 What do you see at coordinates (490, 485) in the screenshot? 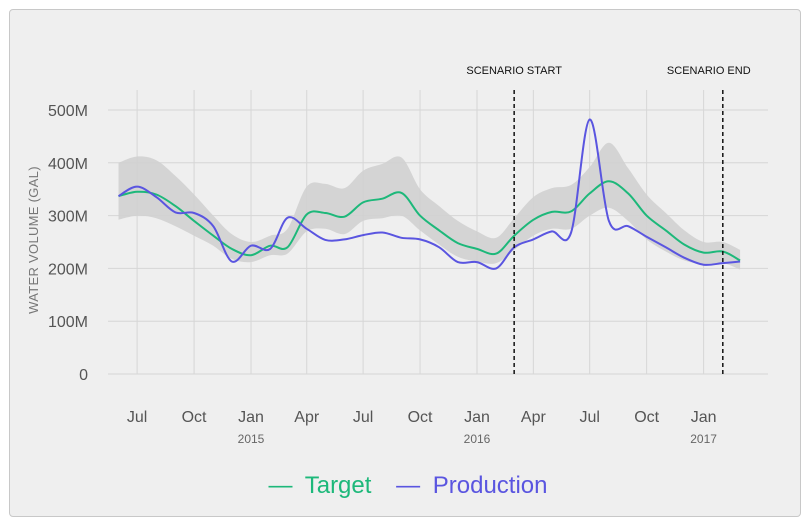
I see `legend-production-label: Production` at bounding box center [490, 485].